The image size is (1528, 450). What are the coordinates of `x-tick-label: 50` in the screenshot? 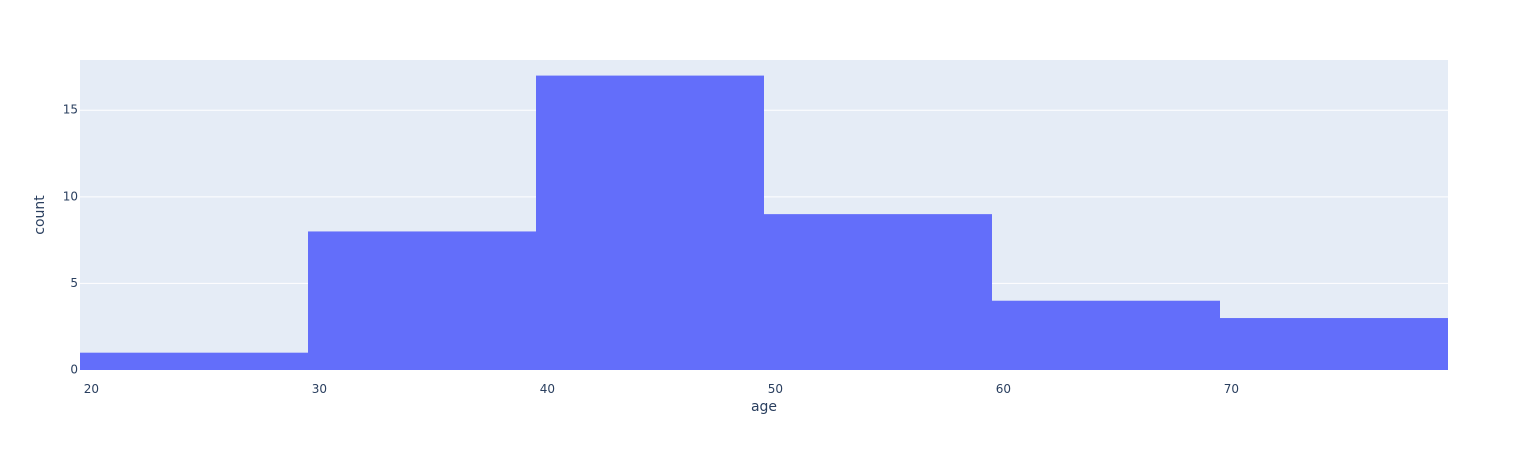 It's located at (775, 389).